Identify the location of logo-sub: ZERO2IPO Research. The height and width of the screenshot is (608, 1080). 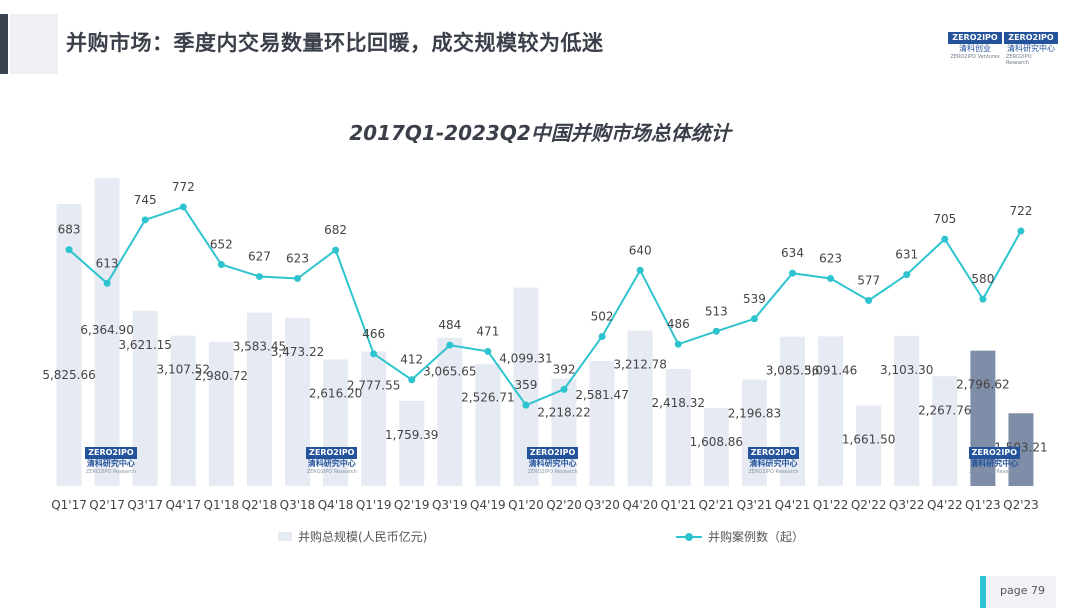
(1019, 60).